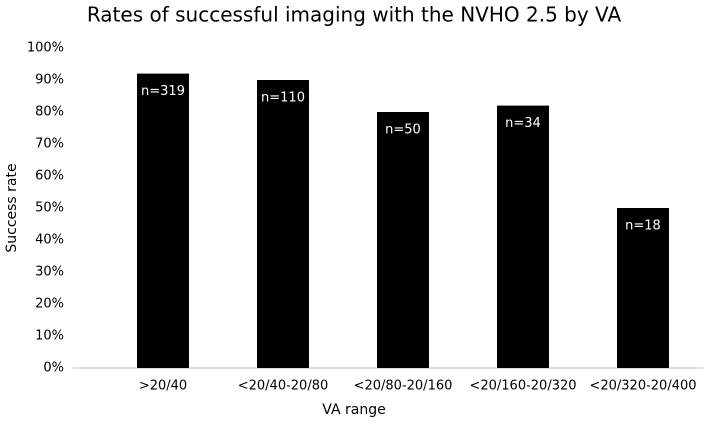  I want to click on y-tick-label: 100%, so click(45, 48).